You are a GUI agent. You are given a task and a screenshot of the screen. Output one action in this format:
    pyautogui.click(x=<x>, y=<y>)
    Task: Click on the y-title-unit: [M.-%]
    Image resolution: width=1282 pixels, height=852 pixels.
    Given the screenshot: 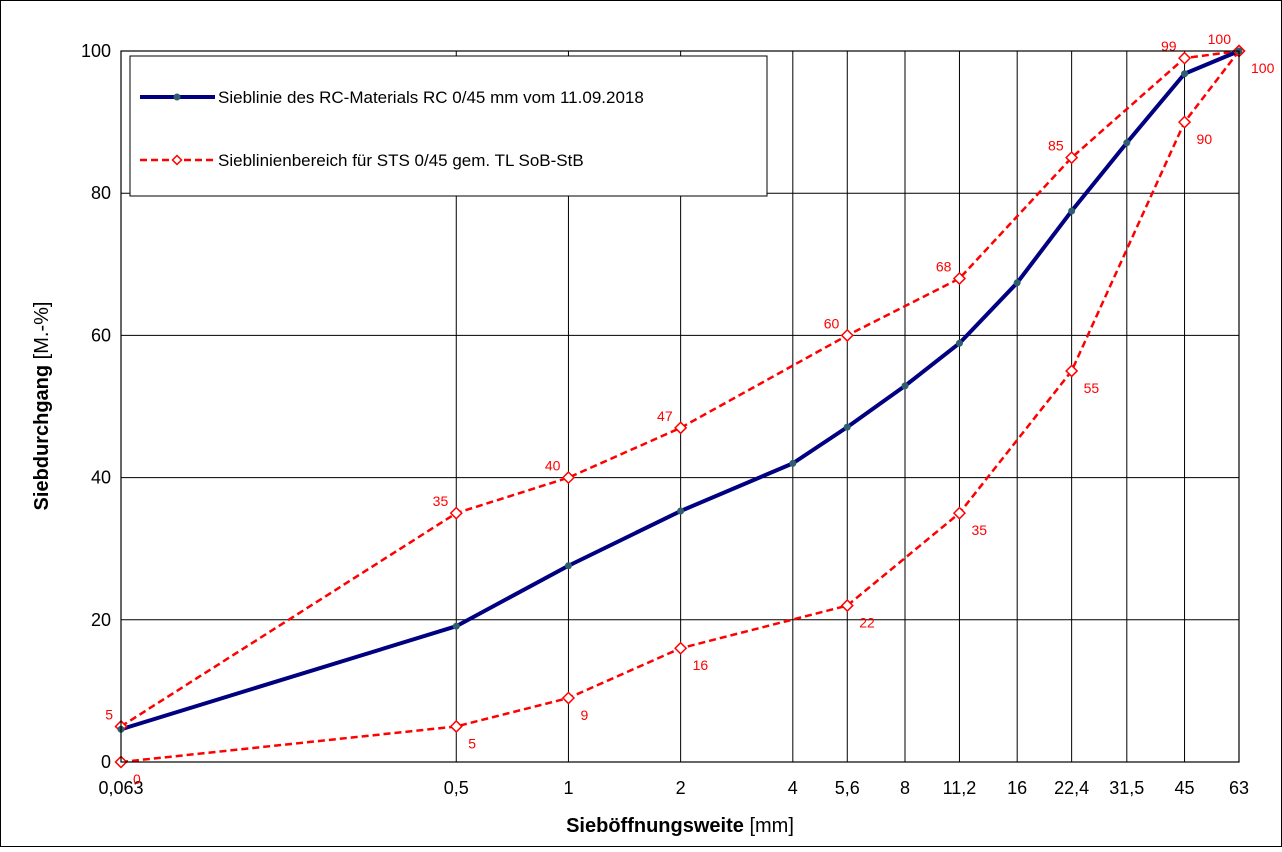 What is the action you would take?
    pyautogui.click(x=42, y=331)
    